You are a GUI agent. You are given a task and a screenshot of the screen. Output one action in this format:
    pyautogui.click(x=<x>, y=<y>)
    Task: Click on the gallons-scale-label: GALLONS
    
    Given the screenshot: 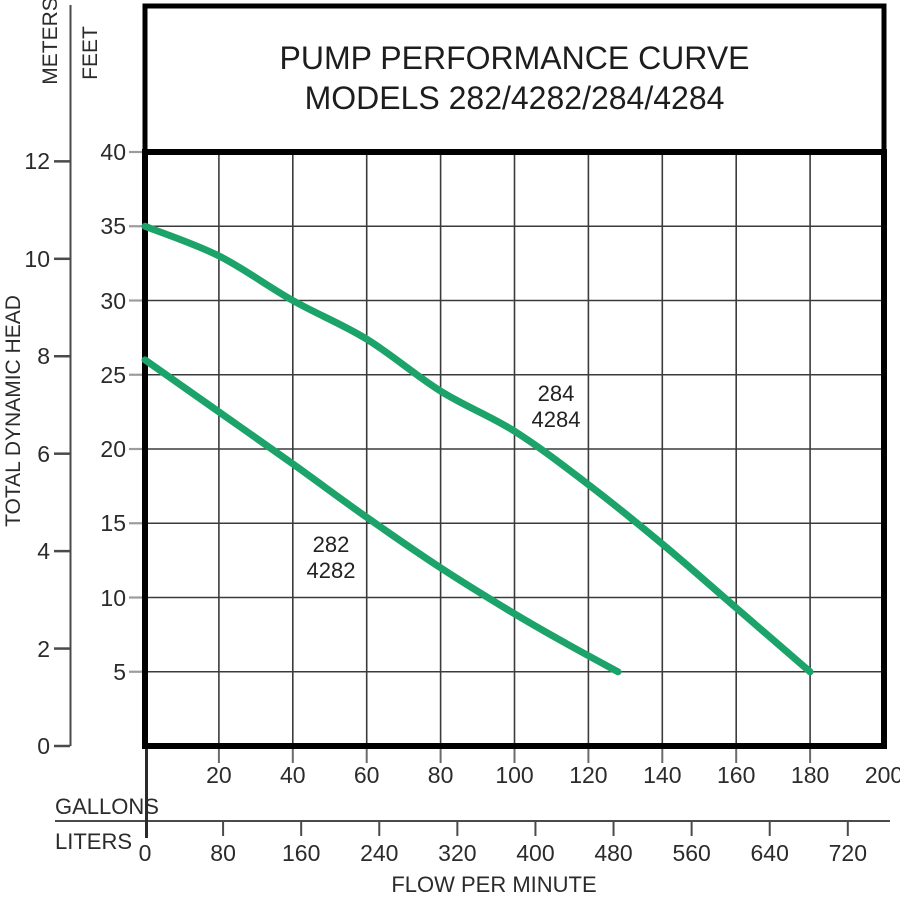 What is the action you would take?
    pyautogui.click(x=107, y=806)
    